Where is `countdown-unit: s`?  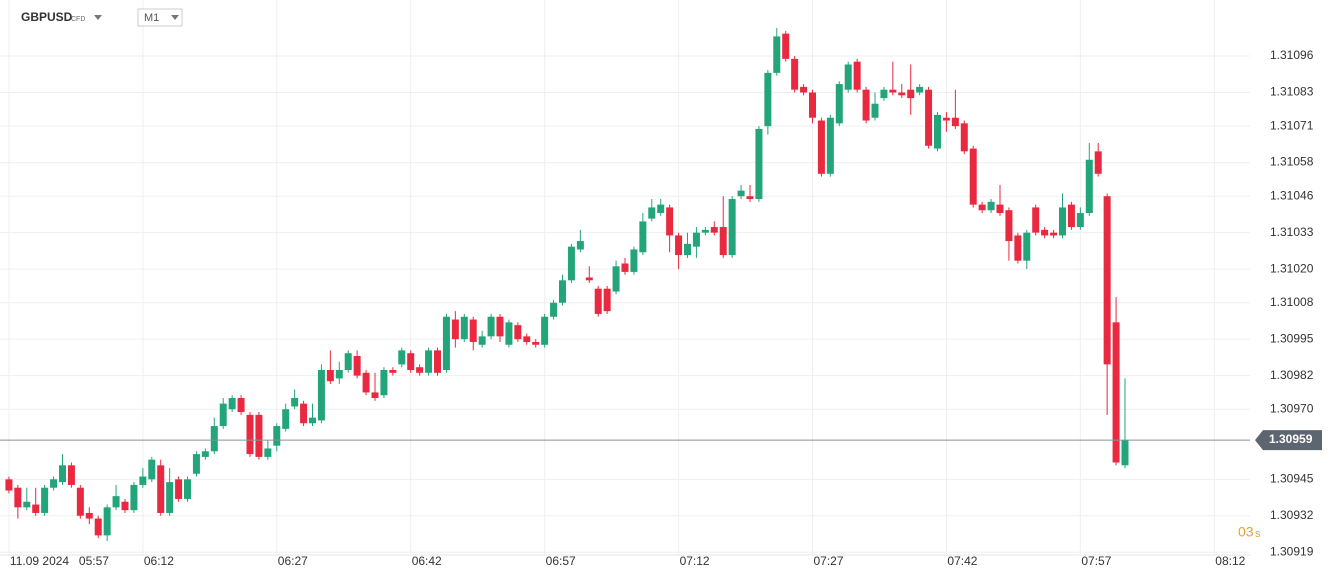 countdown-unit: s is located at coordinates (1258, 534).